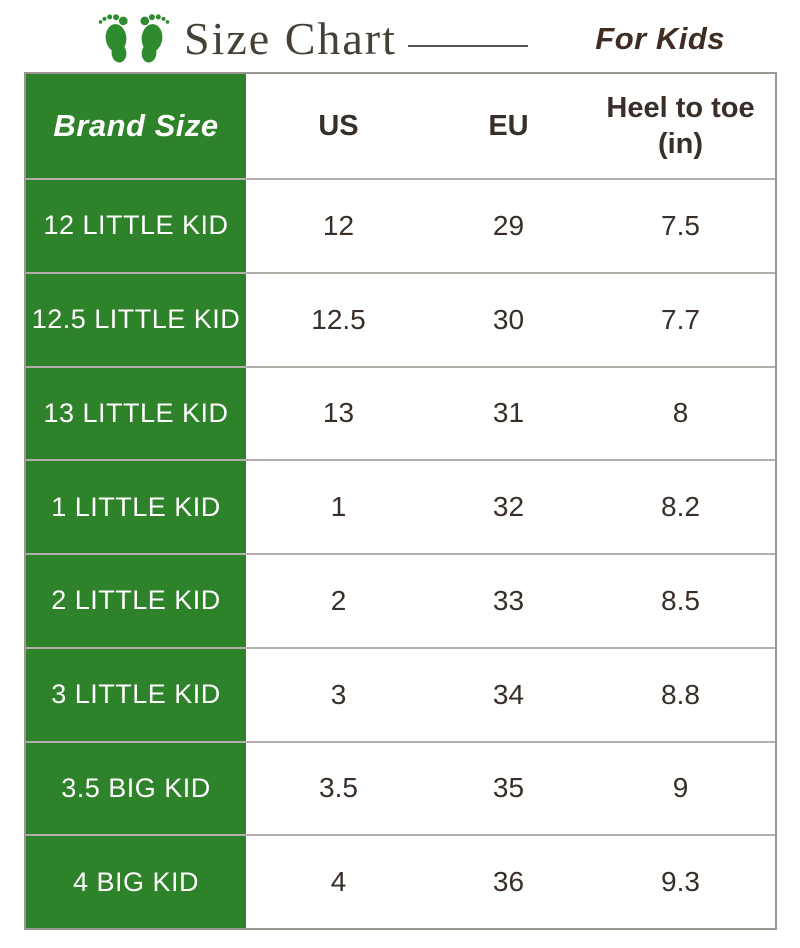  I want to click on eu-size-cell: 35, so click(508, 788).